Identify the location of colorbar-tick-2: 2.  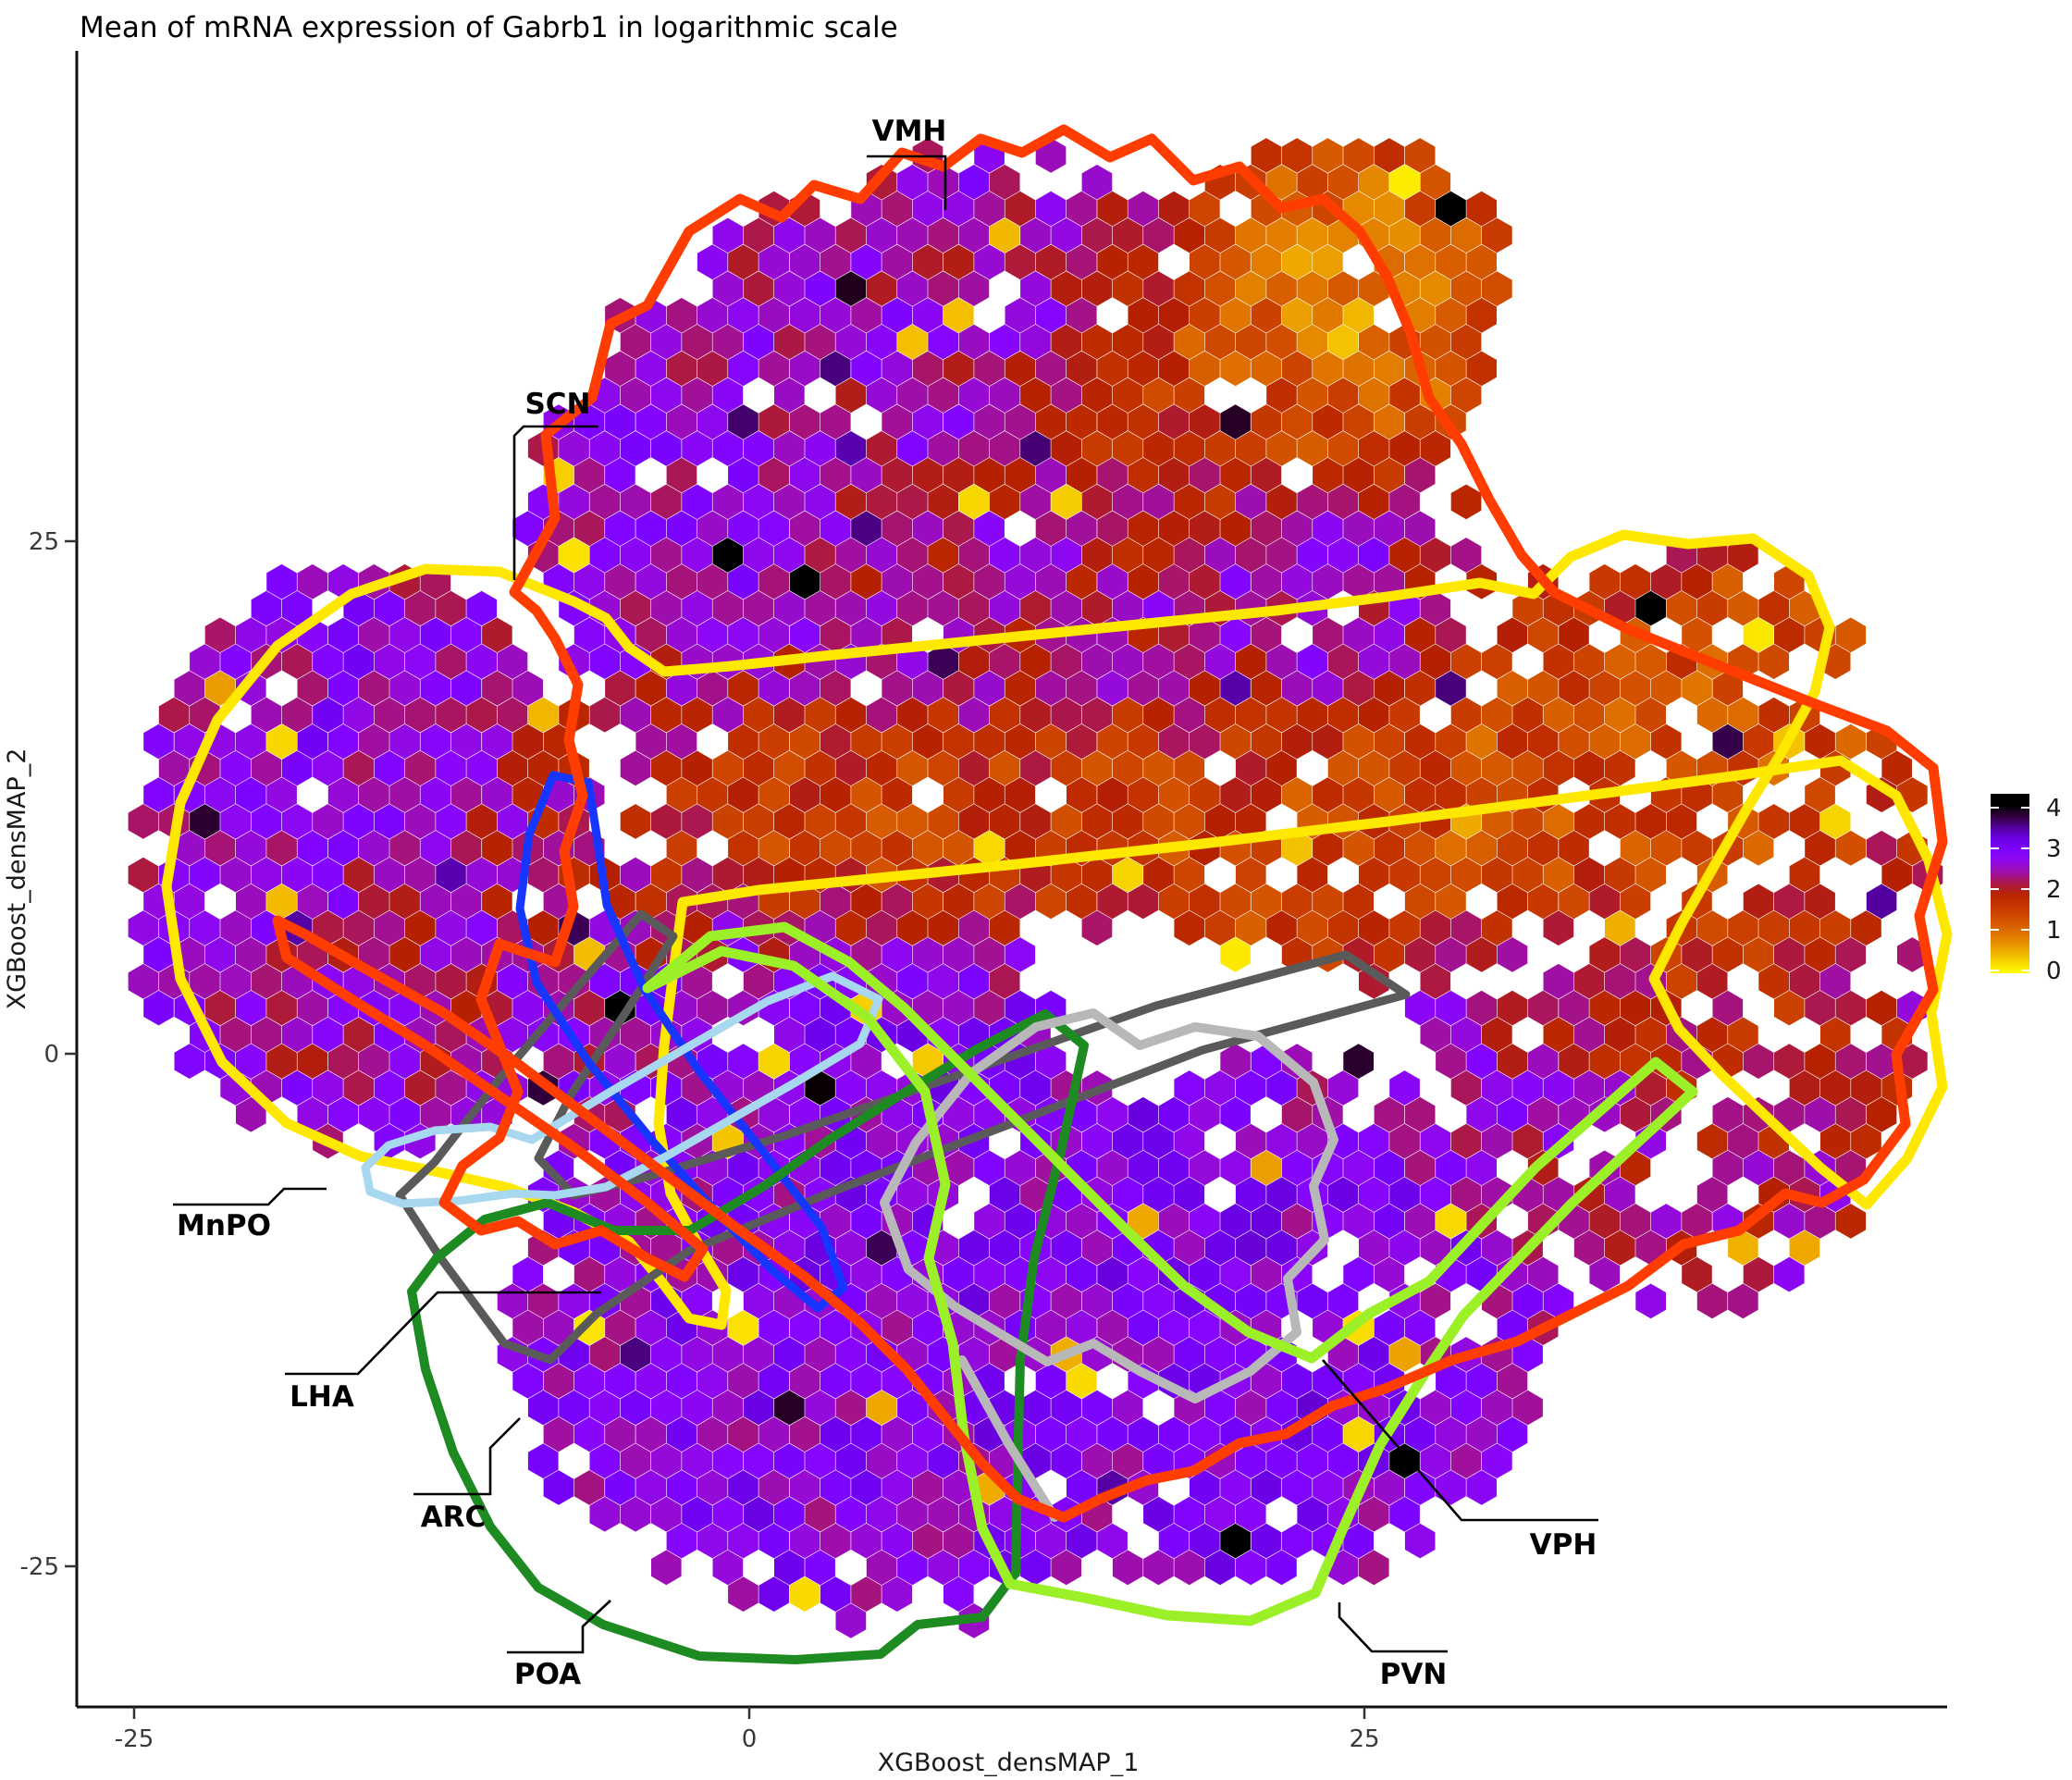
(2054, 890).